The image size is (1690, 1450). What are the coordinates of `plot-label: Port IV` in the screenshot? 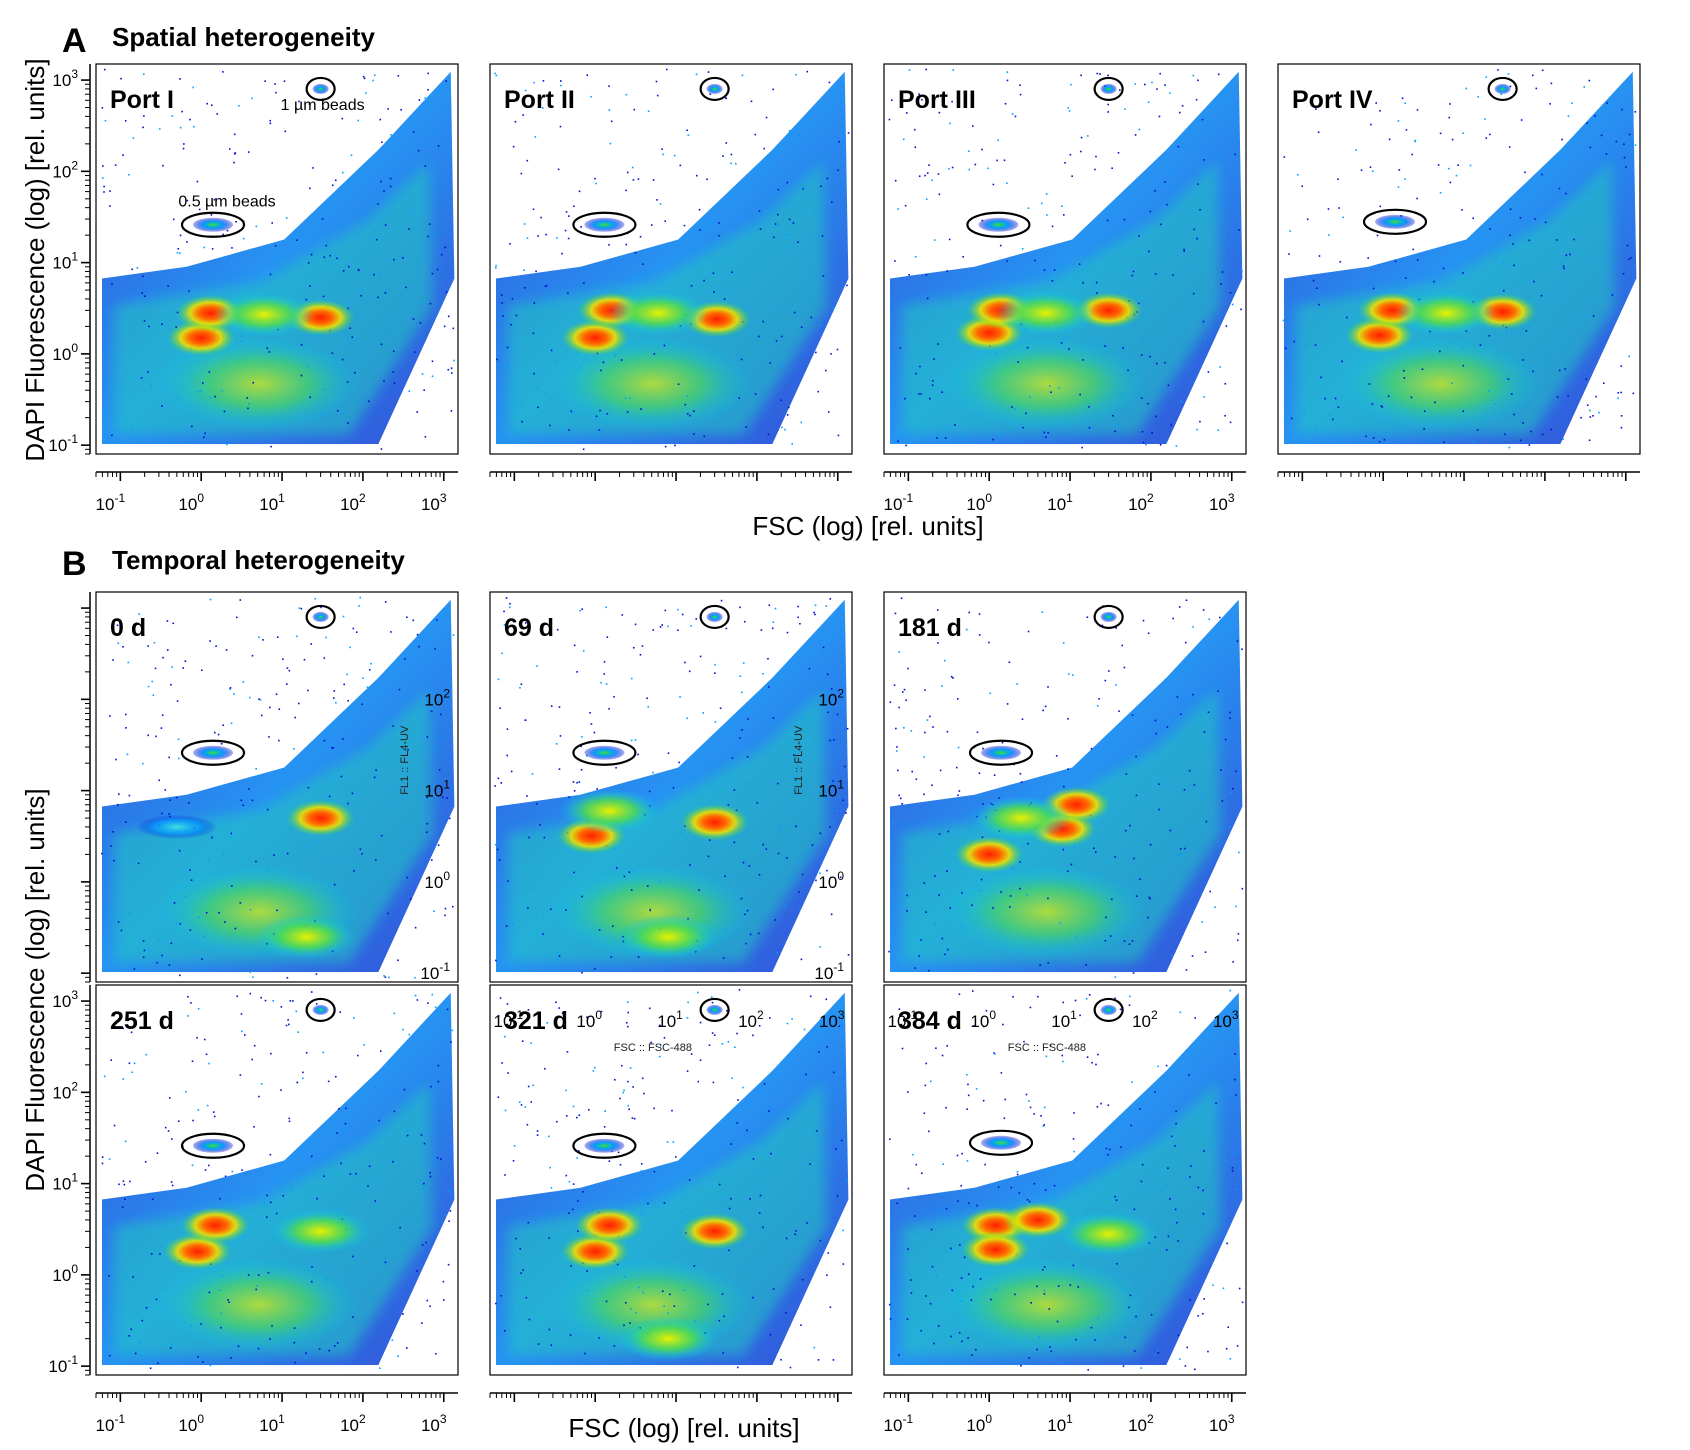 It's located at (1332, 100).